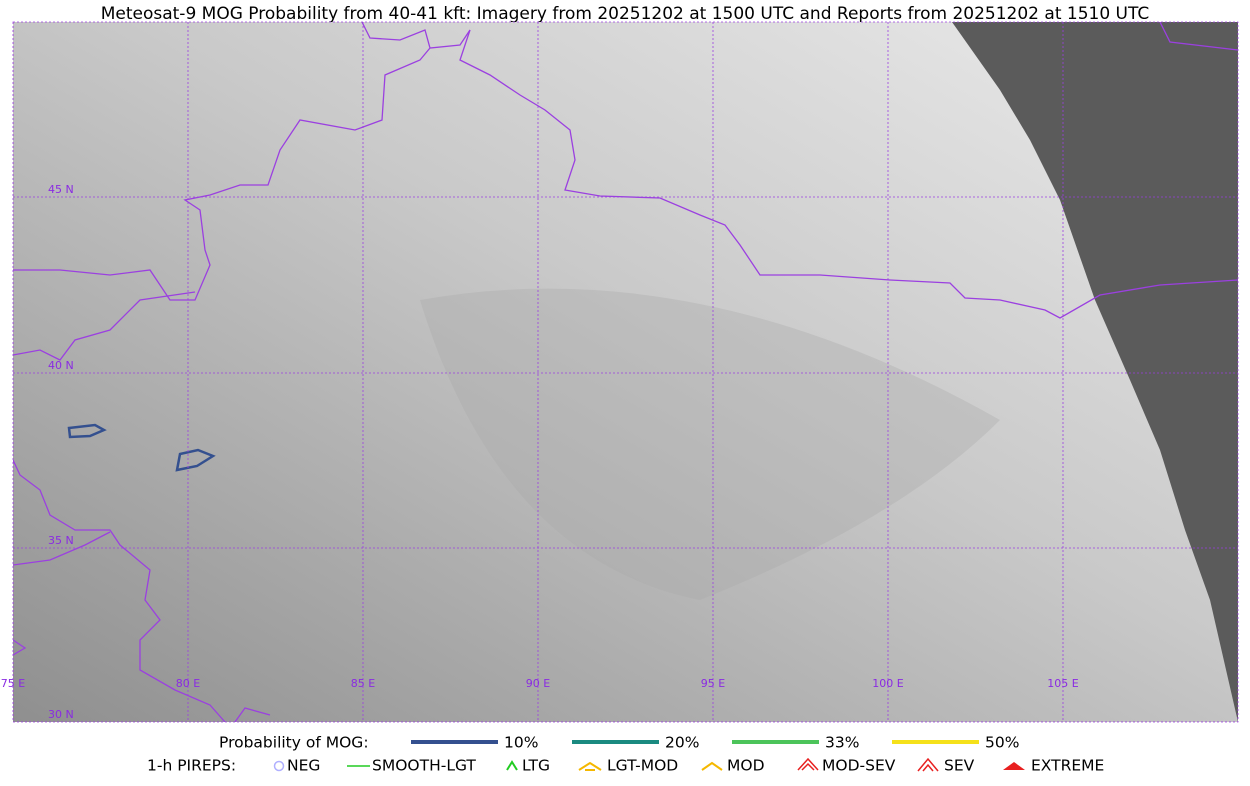  What do you see at coordinates (424, 766) in the screenshot?
I see `legend-label: SMOOTH-LGT` at bounding box center [424, 766].